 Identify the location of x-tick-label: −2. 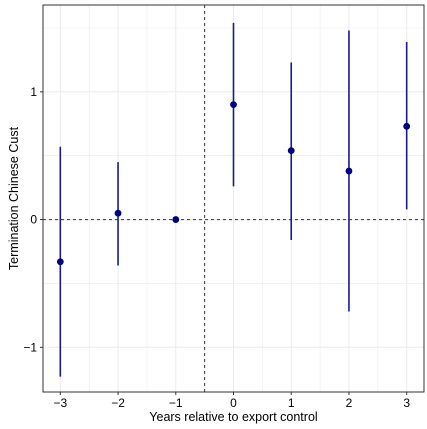
(118, 403).